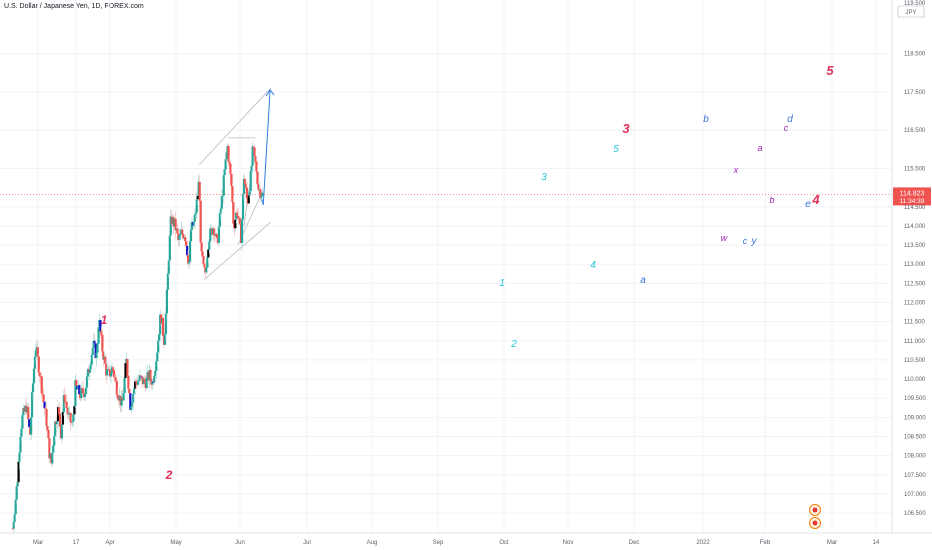  What do you see at coordinates (745, 241) in the screenshot?
I see `wave-label-triangle: c` at bounding box center [745, 241].